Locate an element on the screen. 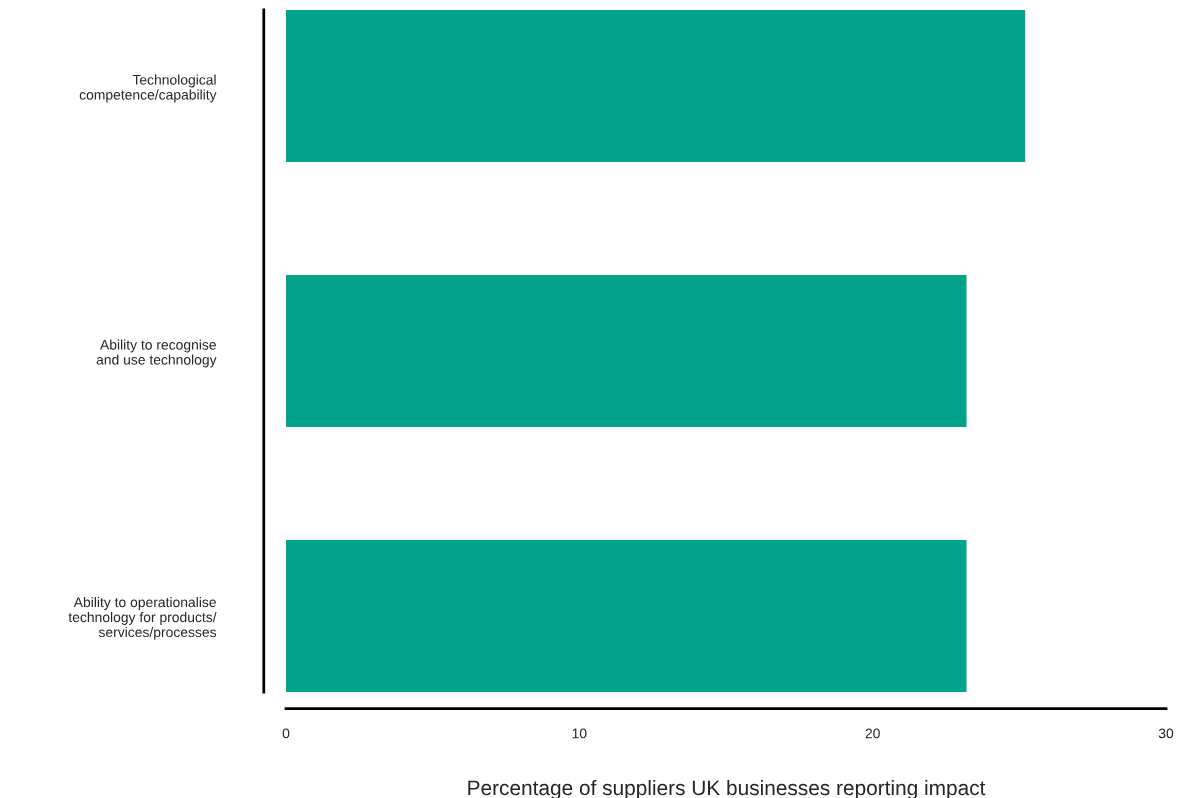  x-tick-label: 20 is located at coordinates (872, 733).